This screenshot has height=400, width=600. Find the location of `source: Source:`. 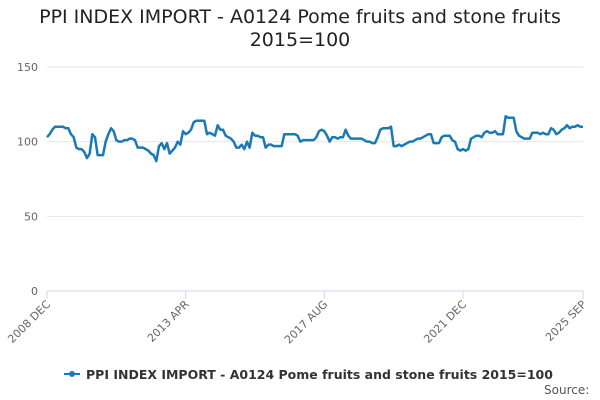

source: Source: is located at coordinates (566, 390).